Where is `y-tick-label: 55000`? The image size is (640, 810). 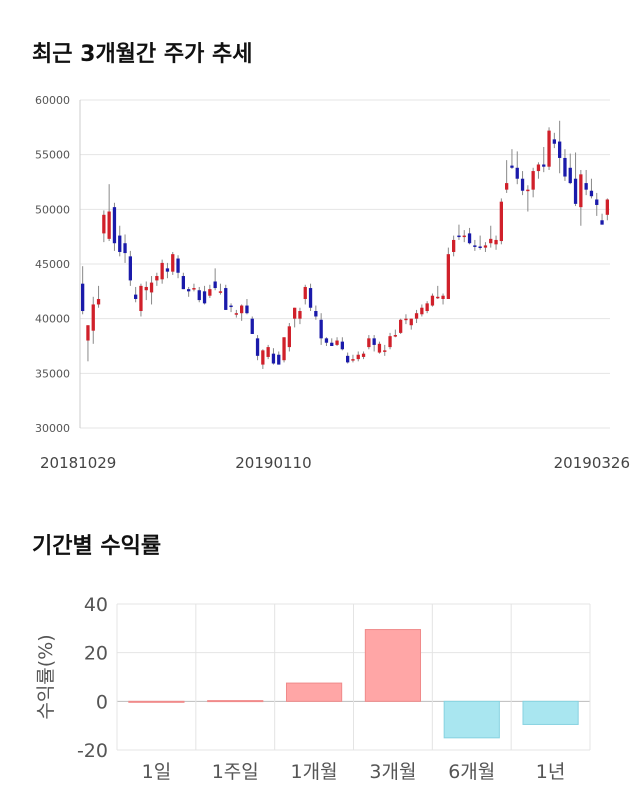
y-tick-label: 55000 is located at coordinates (52, 155).